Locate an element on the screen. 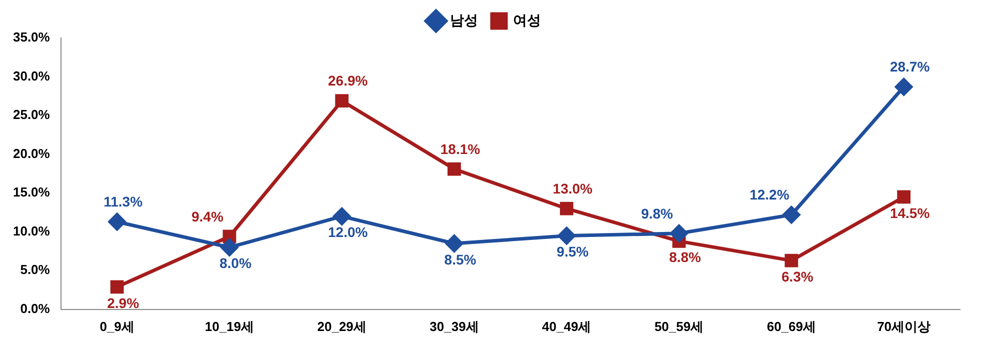 Image resolution: width=1000 pixels, height=350 pixels. data-label: 6.3% is located at coordinates (797, 276).